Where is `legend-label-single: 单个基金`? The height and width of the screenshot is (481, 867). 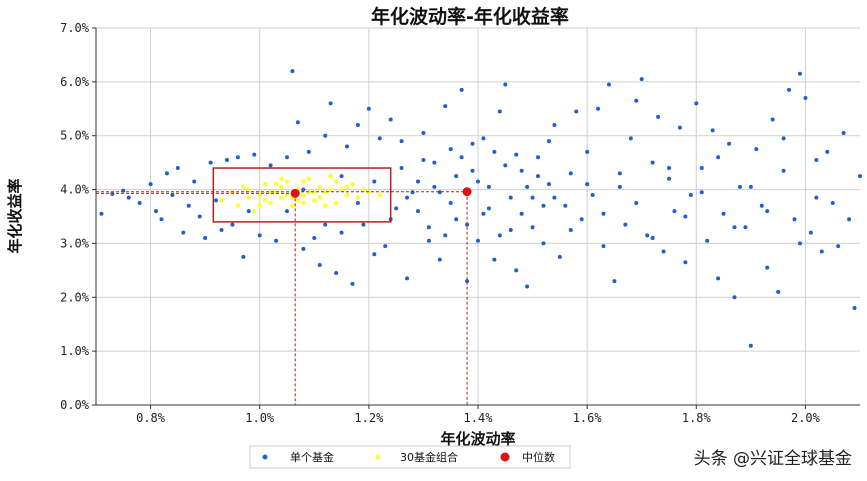 legend-label-single: 单个基金 is located at coordinates (312, 457).